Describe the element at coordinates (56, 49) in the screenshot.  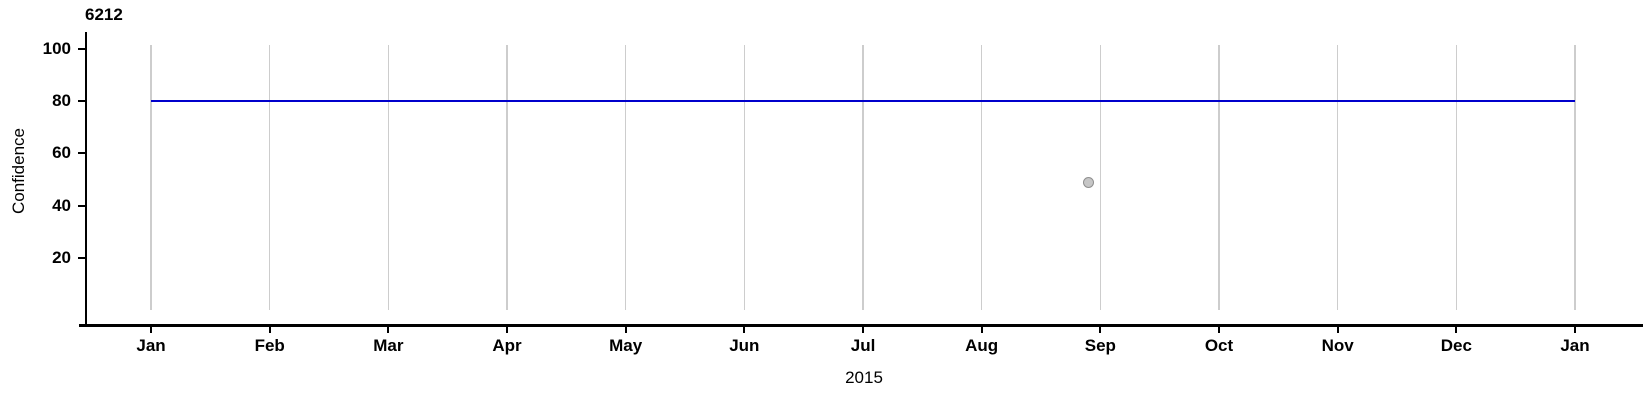
I see `y-tick-label: 100` at that location.